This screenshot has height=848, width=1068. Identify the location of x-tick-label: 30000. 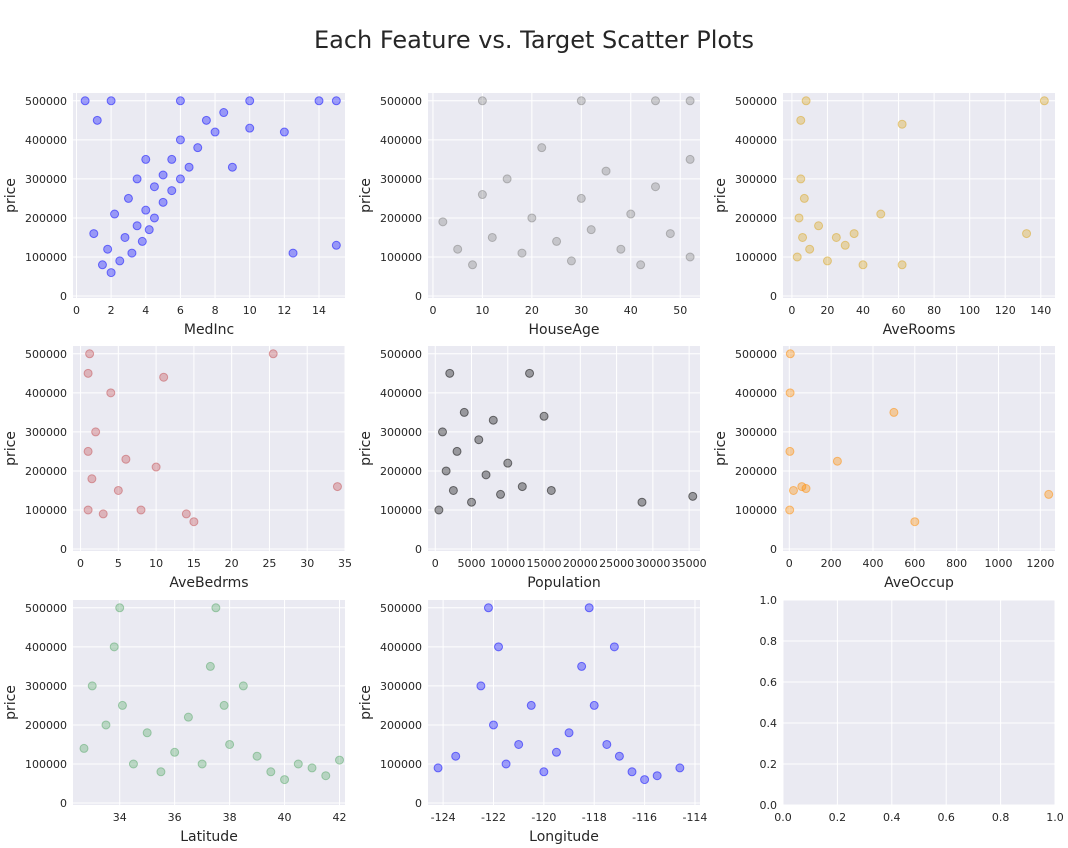
(652, 563).